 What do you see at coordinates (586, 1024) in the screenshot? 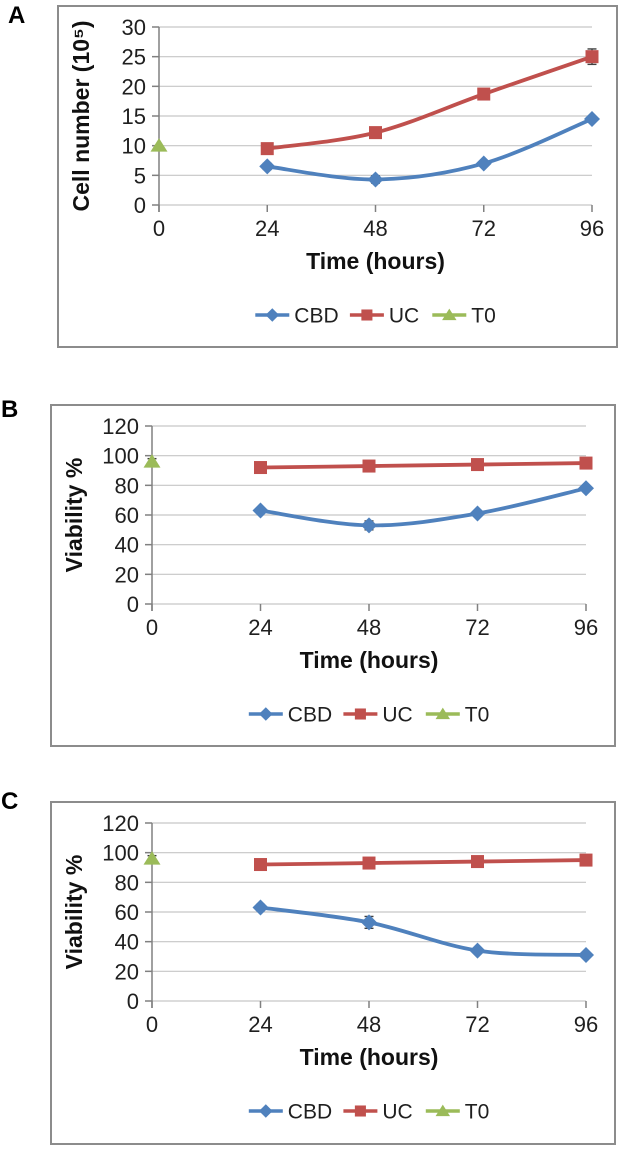
I see `x-tick-label: 96` at bounding box center [586, 1024].